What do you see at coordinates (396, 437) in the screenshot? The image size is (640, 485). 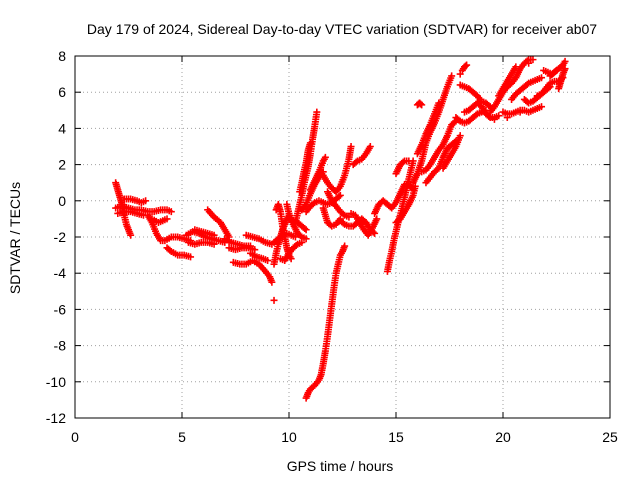 I see `x-tick-label: 15` at bounding box center [396, 437].